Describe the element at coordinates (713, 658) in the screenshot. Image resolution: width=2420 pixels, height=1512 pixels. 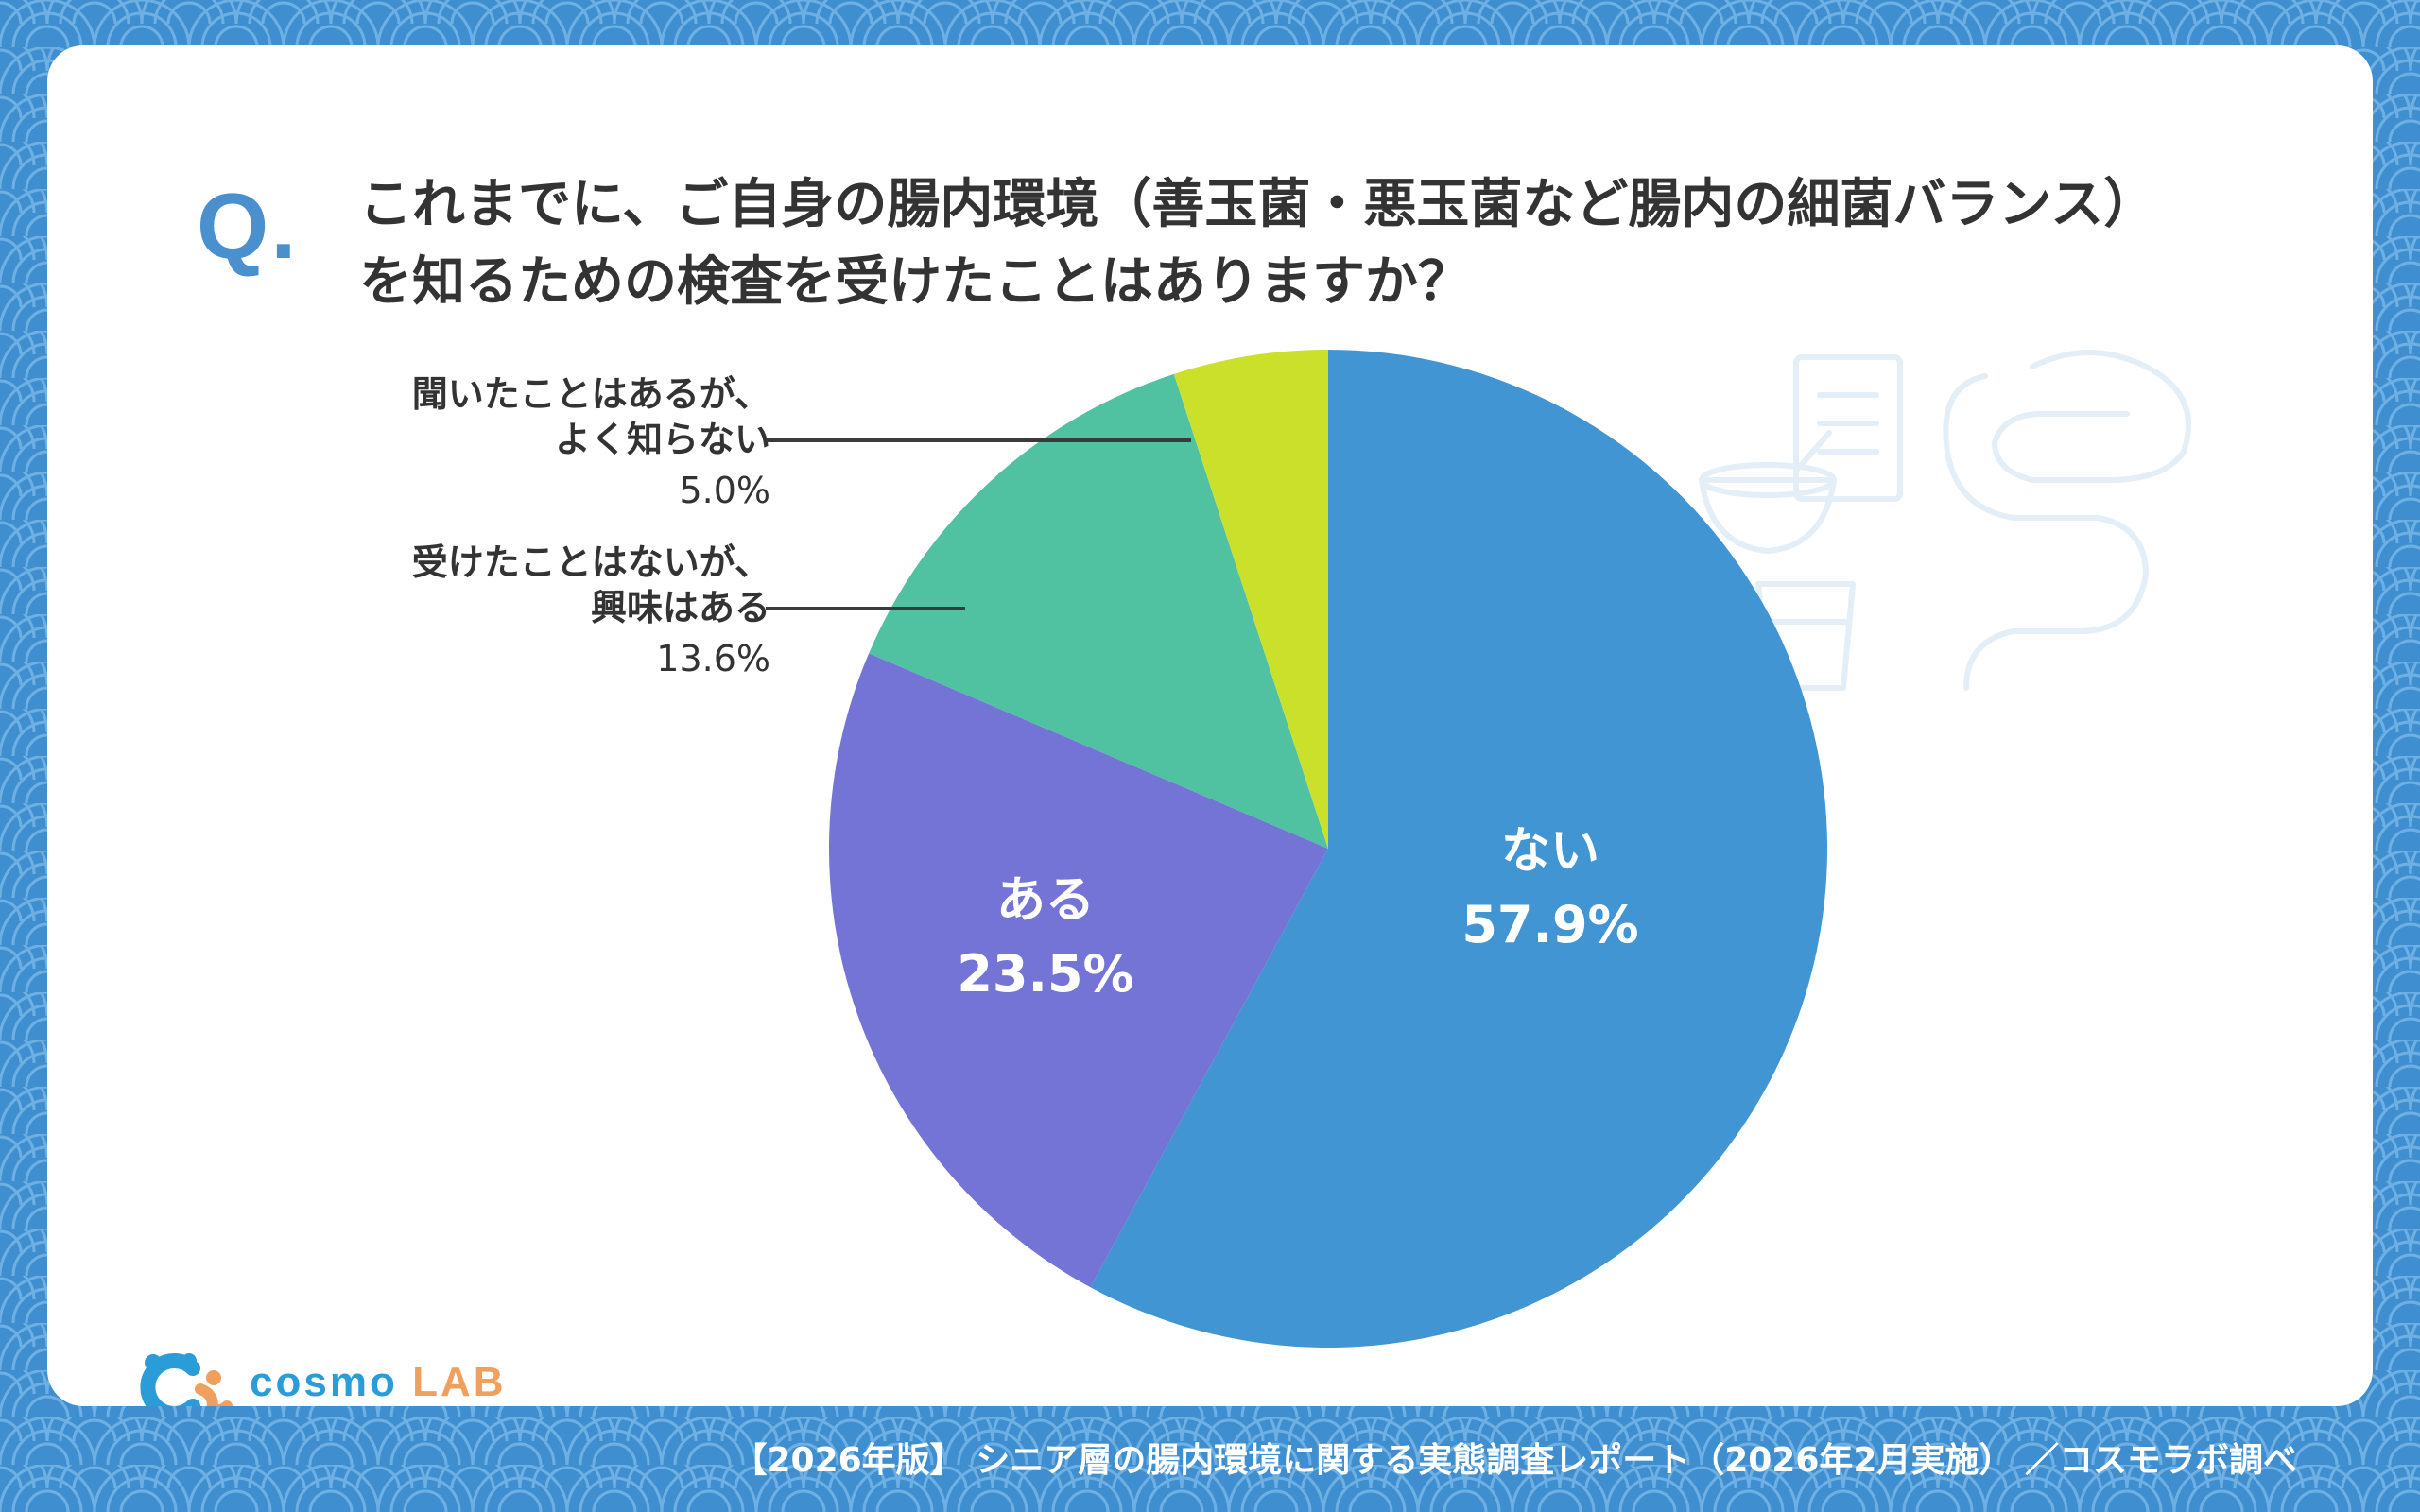
I see `label-interested-value: 13.6%` at that location.